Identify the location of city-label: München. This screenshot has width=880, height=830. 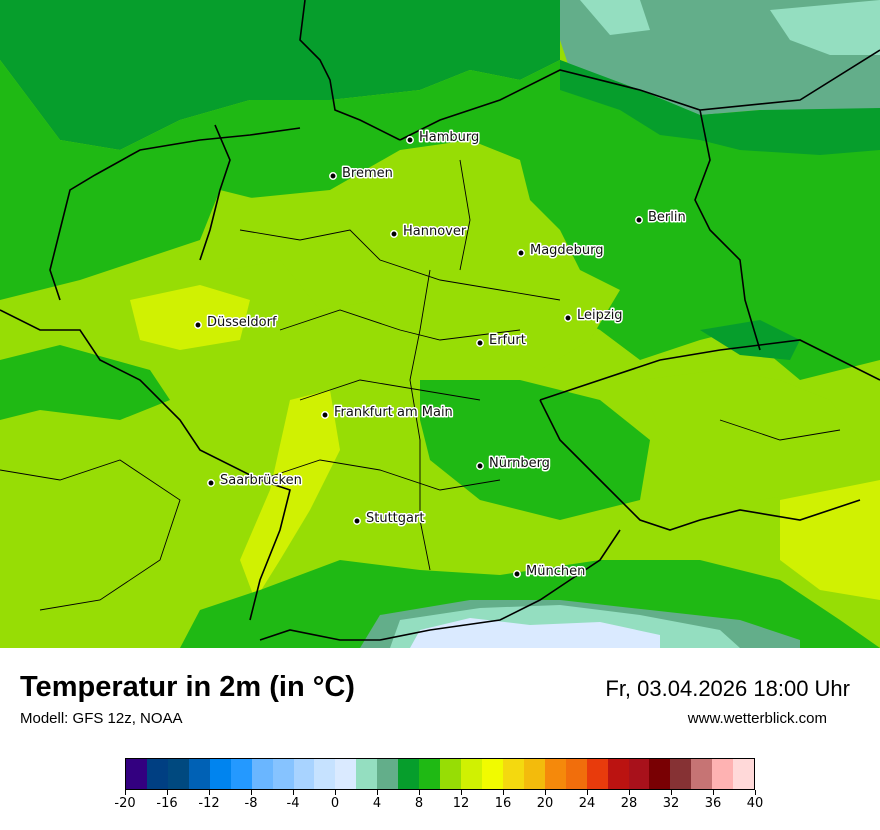
(555, 571).